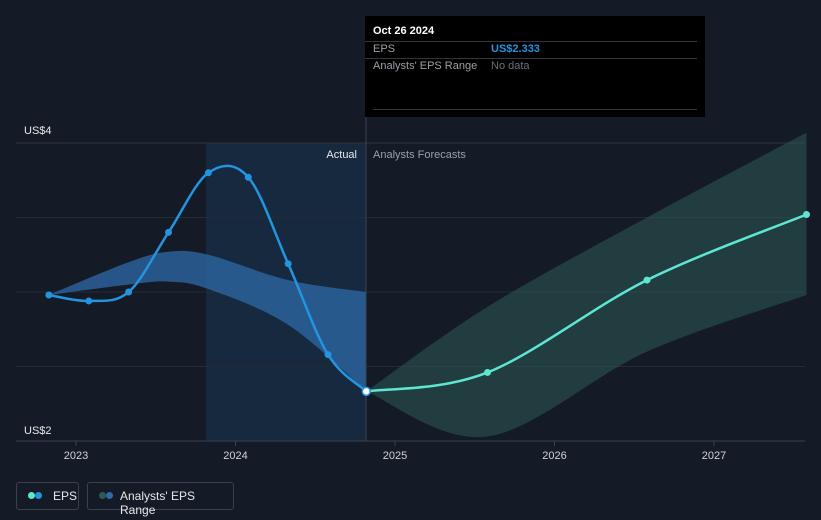  I want to click on x-tick-label: 2025, so click(395, 456).